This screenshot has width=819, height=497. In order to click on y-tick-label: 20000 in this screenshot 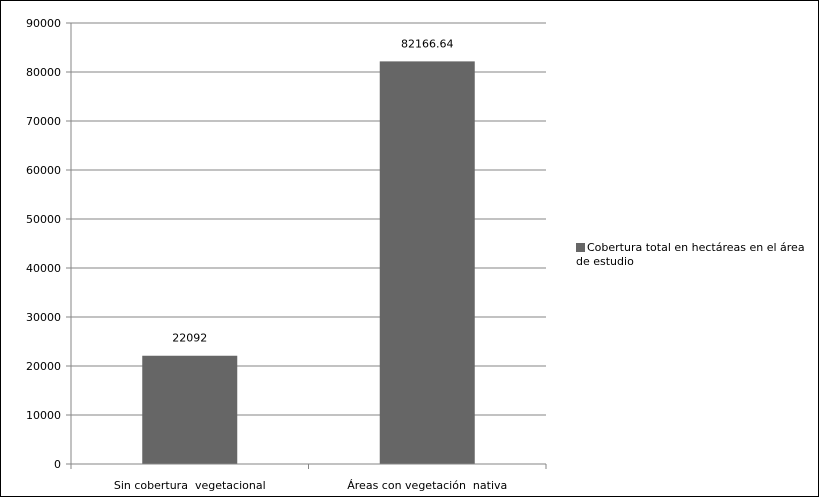, I will do `click(43, 366)`.